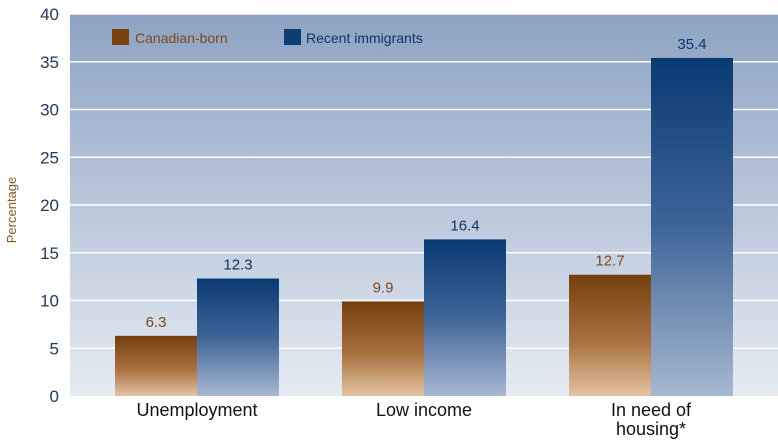 The height and width of the screenshot is (443, 778). What do you see at coordinates (49, 110) in the screenshot?
I see `y-tick-label: 30` at bounding box center [49, 110].